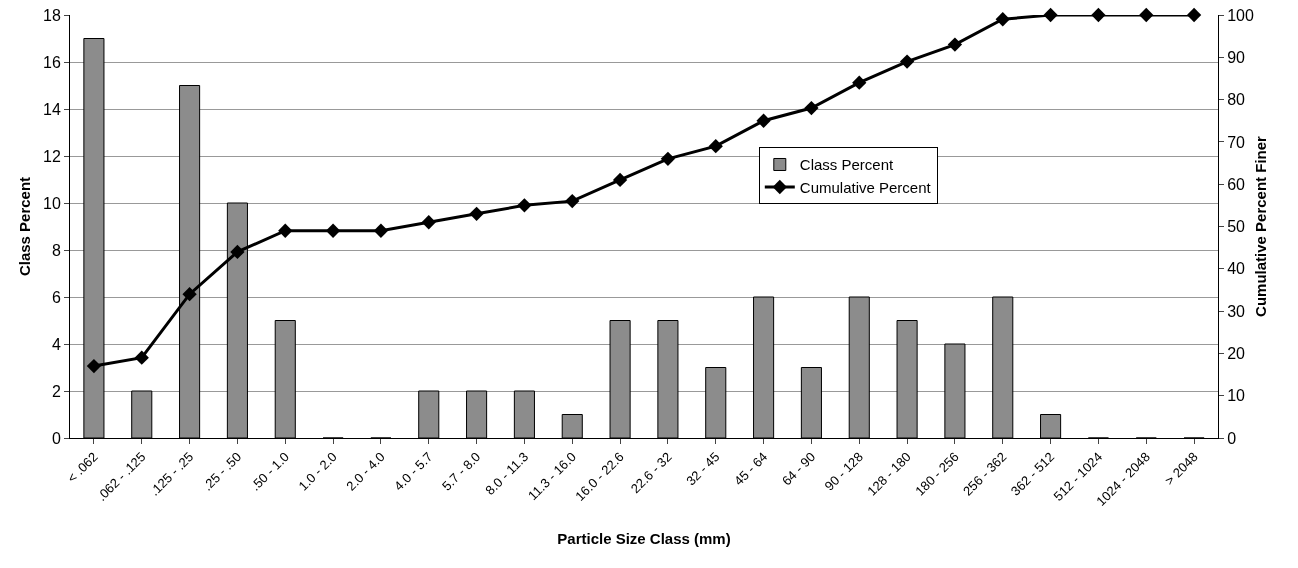 The width and height of the screenshot is (1298, 568). What do you see at coordinates (644, 538) in the screenshot?
I see `x-axis-title: Particle Size Class (mm)` at bounding box center [644, 538].